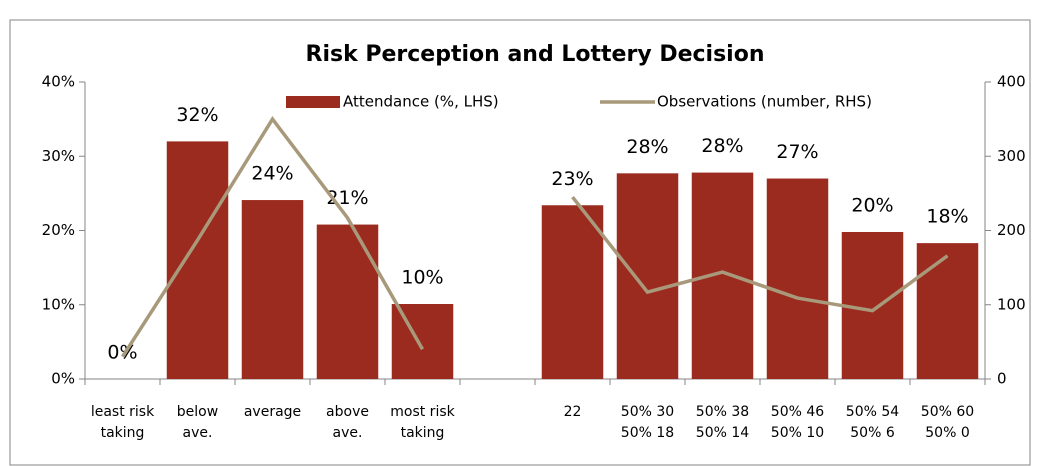 This screenshot has height=466, width=1041. What do you see at coordinates (1011, 304) in the screenshot?
I see `y2-tick-label: 100` at bounding box center [1011, 304].